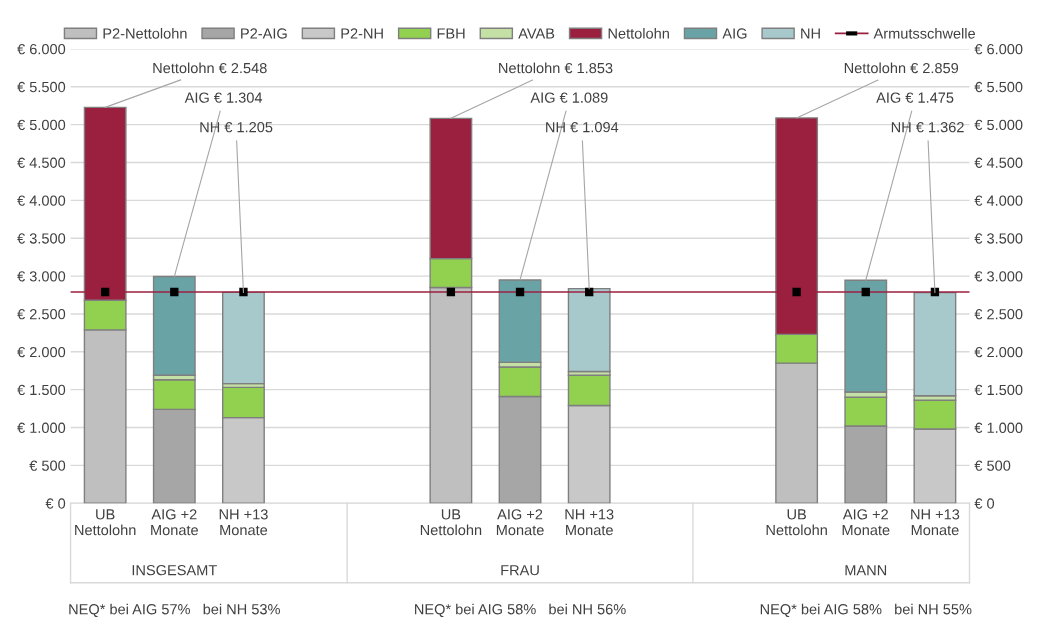 The width and height of the screenshot is (1038, 619). Describe the element at coordinates (41, 276) in the screenshot. I see `y-tick-label: € 3.000` at that location.